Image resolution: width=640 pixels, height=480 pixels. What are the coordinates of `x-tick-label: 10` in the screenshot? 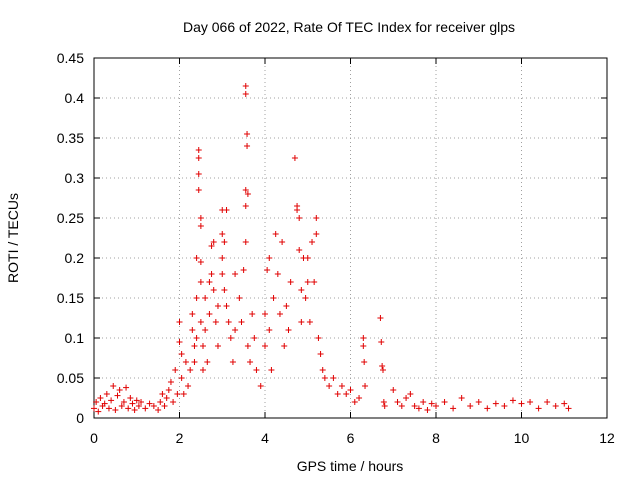 It's located at (522, 438).